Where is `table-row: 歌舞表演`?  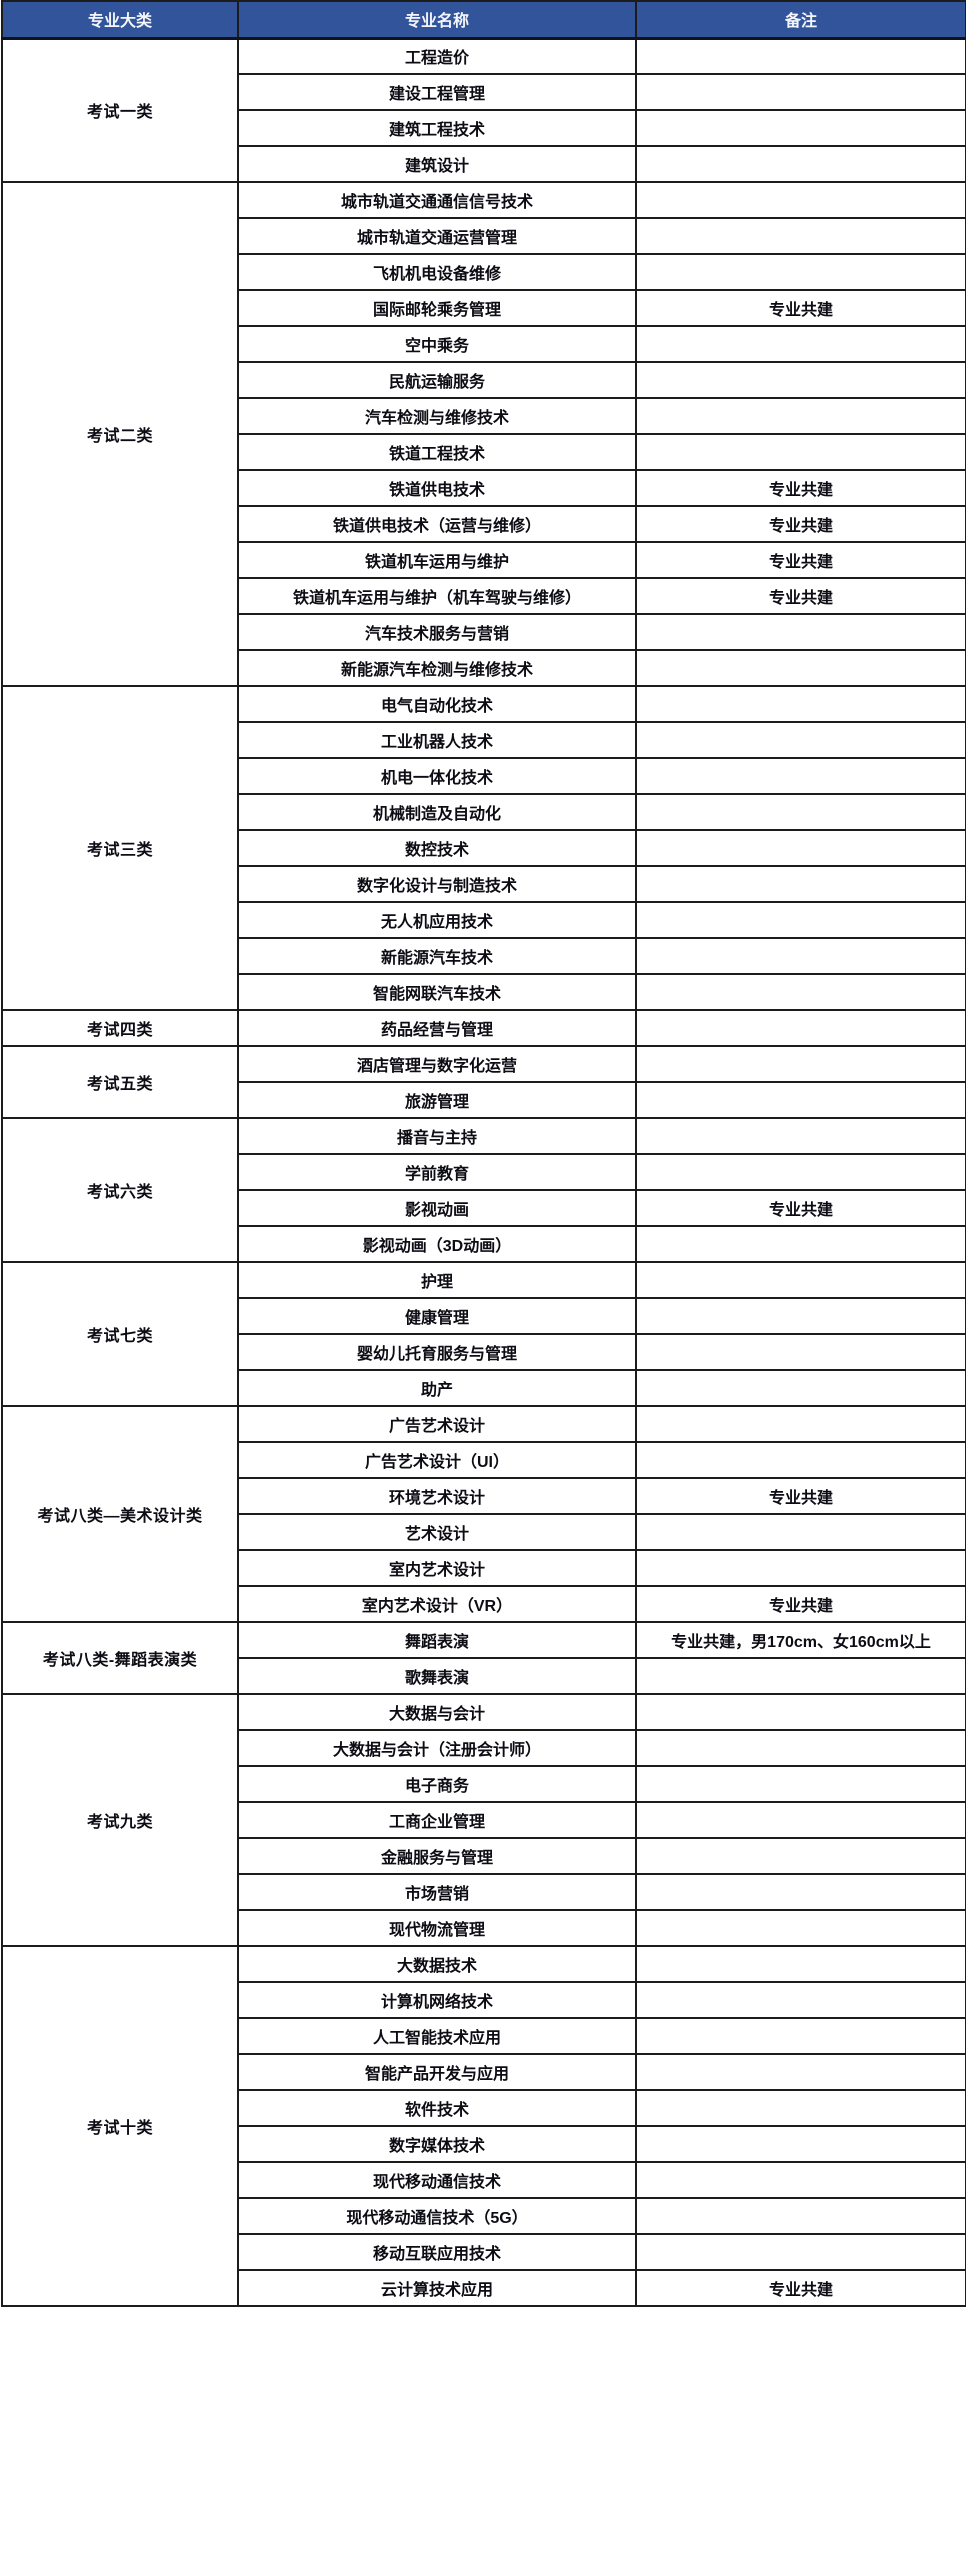 table-row: 歌舞表演 is located at coordinates (484, 1676).